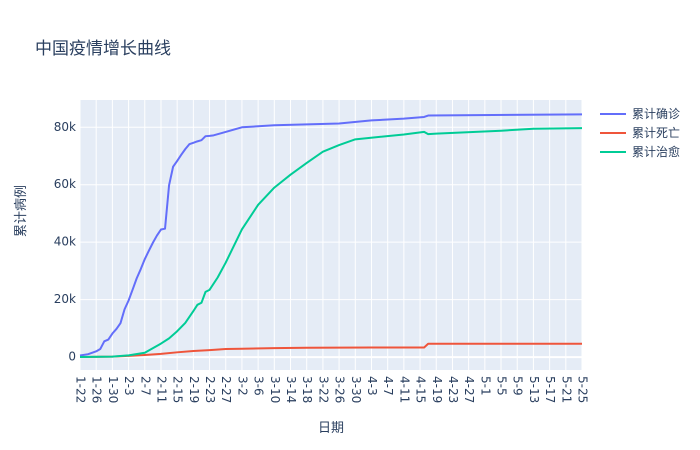  I want to click on x-tick-label: 3-22, so click(323, 389).